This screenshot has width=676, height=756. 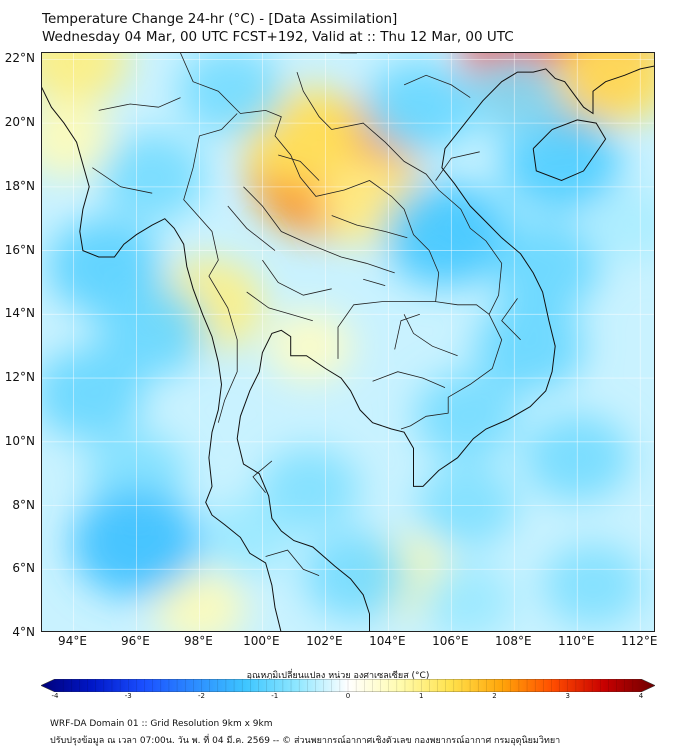 What do you see at coordinates (19, 185) in the screenshot?
I see `lat-label: 18°N` at bounding box center [19, 185].